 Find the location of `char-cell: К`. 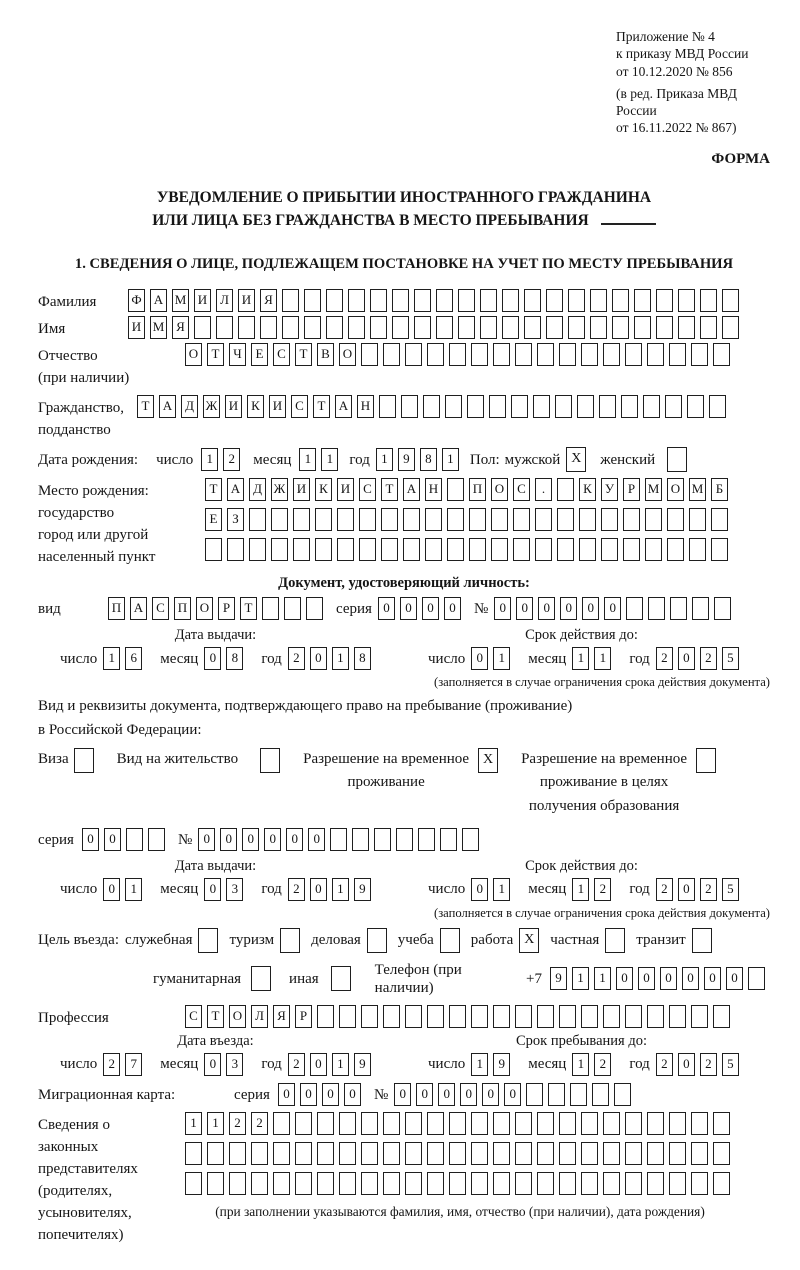

char-cell: К is located at coordinates (587, 490).